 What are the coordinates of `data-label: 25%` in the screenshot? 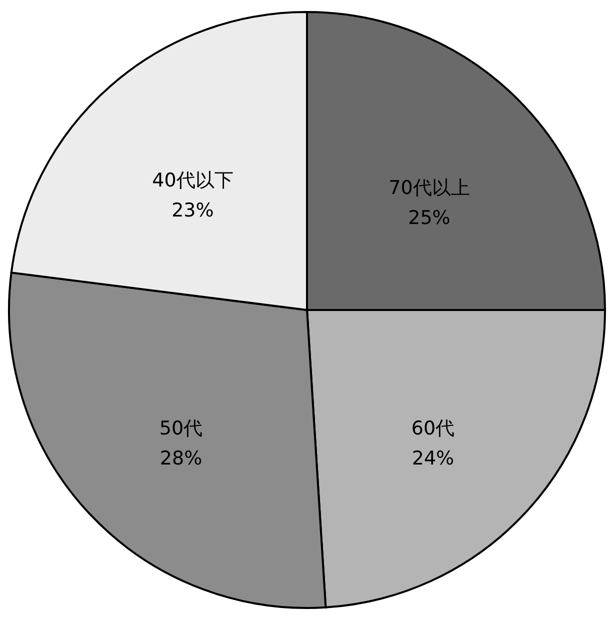 It's located at (429, 217).